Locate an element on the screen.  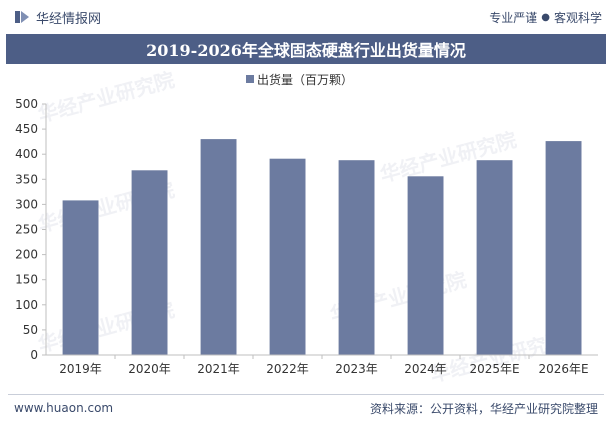
x-tick-label: 2026年E is located at coordinates (563, 369).